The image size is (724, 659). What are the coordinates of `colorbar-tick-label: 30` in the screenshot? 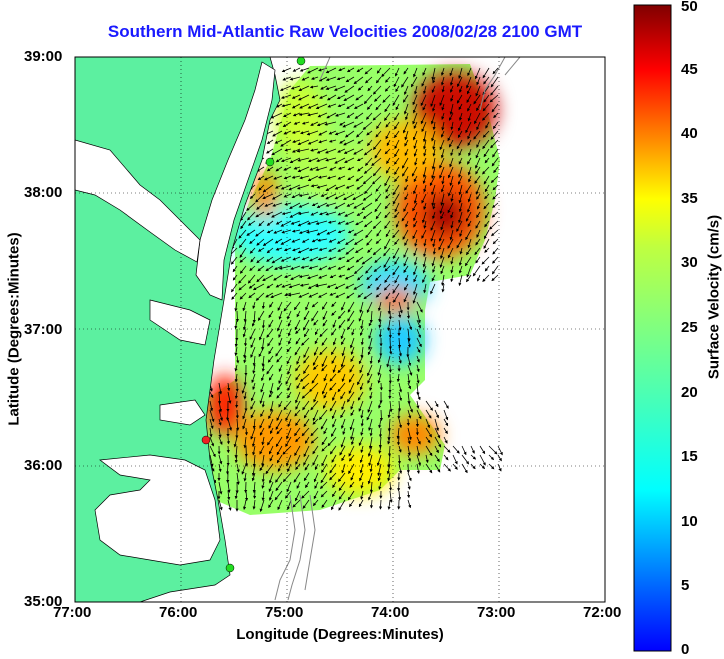 It's located at (689, 263).